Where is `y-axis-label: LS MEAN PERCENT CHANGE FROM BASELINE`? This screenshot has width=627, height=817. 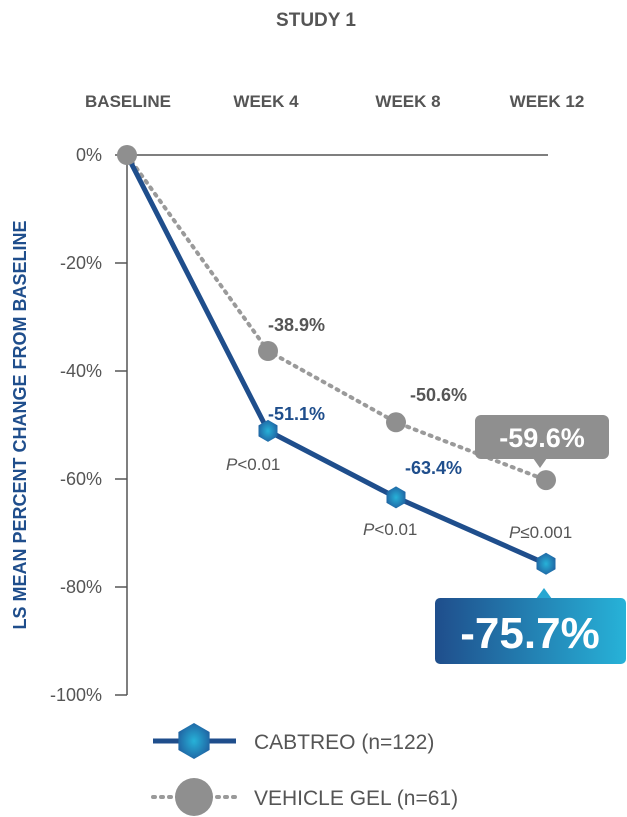
y-axis-label: LS MEAN PERCENT CHANGE FROM BASELINE is located at coordinates (20, 424).